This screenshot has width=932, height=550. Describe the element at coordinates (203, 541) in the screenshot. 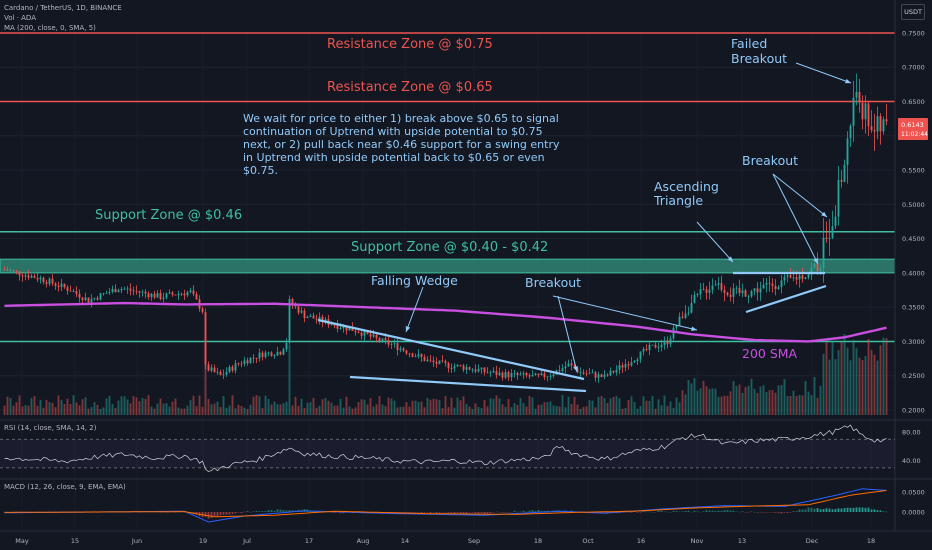

I see `time-tick-label: 19` at that location.